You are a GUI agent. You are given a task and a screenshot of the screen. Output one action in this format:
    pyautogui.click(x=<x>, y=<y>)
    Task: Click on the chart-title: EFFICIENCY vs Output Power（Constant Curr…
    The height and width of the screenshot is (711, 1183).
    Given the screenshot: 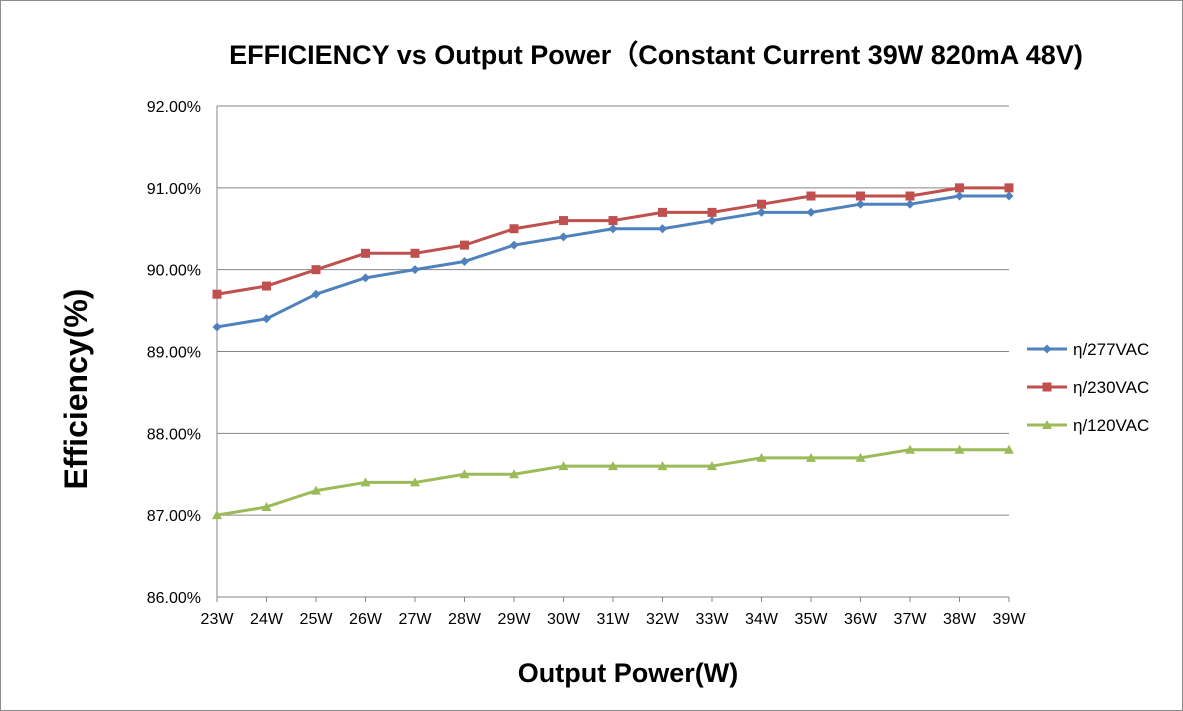 What is the action you would take?
    pyautogui.click(x=656, y=55)
    